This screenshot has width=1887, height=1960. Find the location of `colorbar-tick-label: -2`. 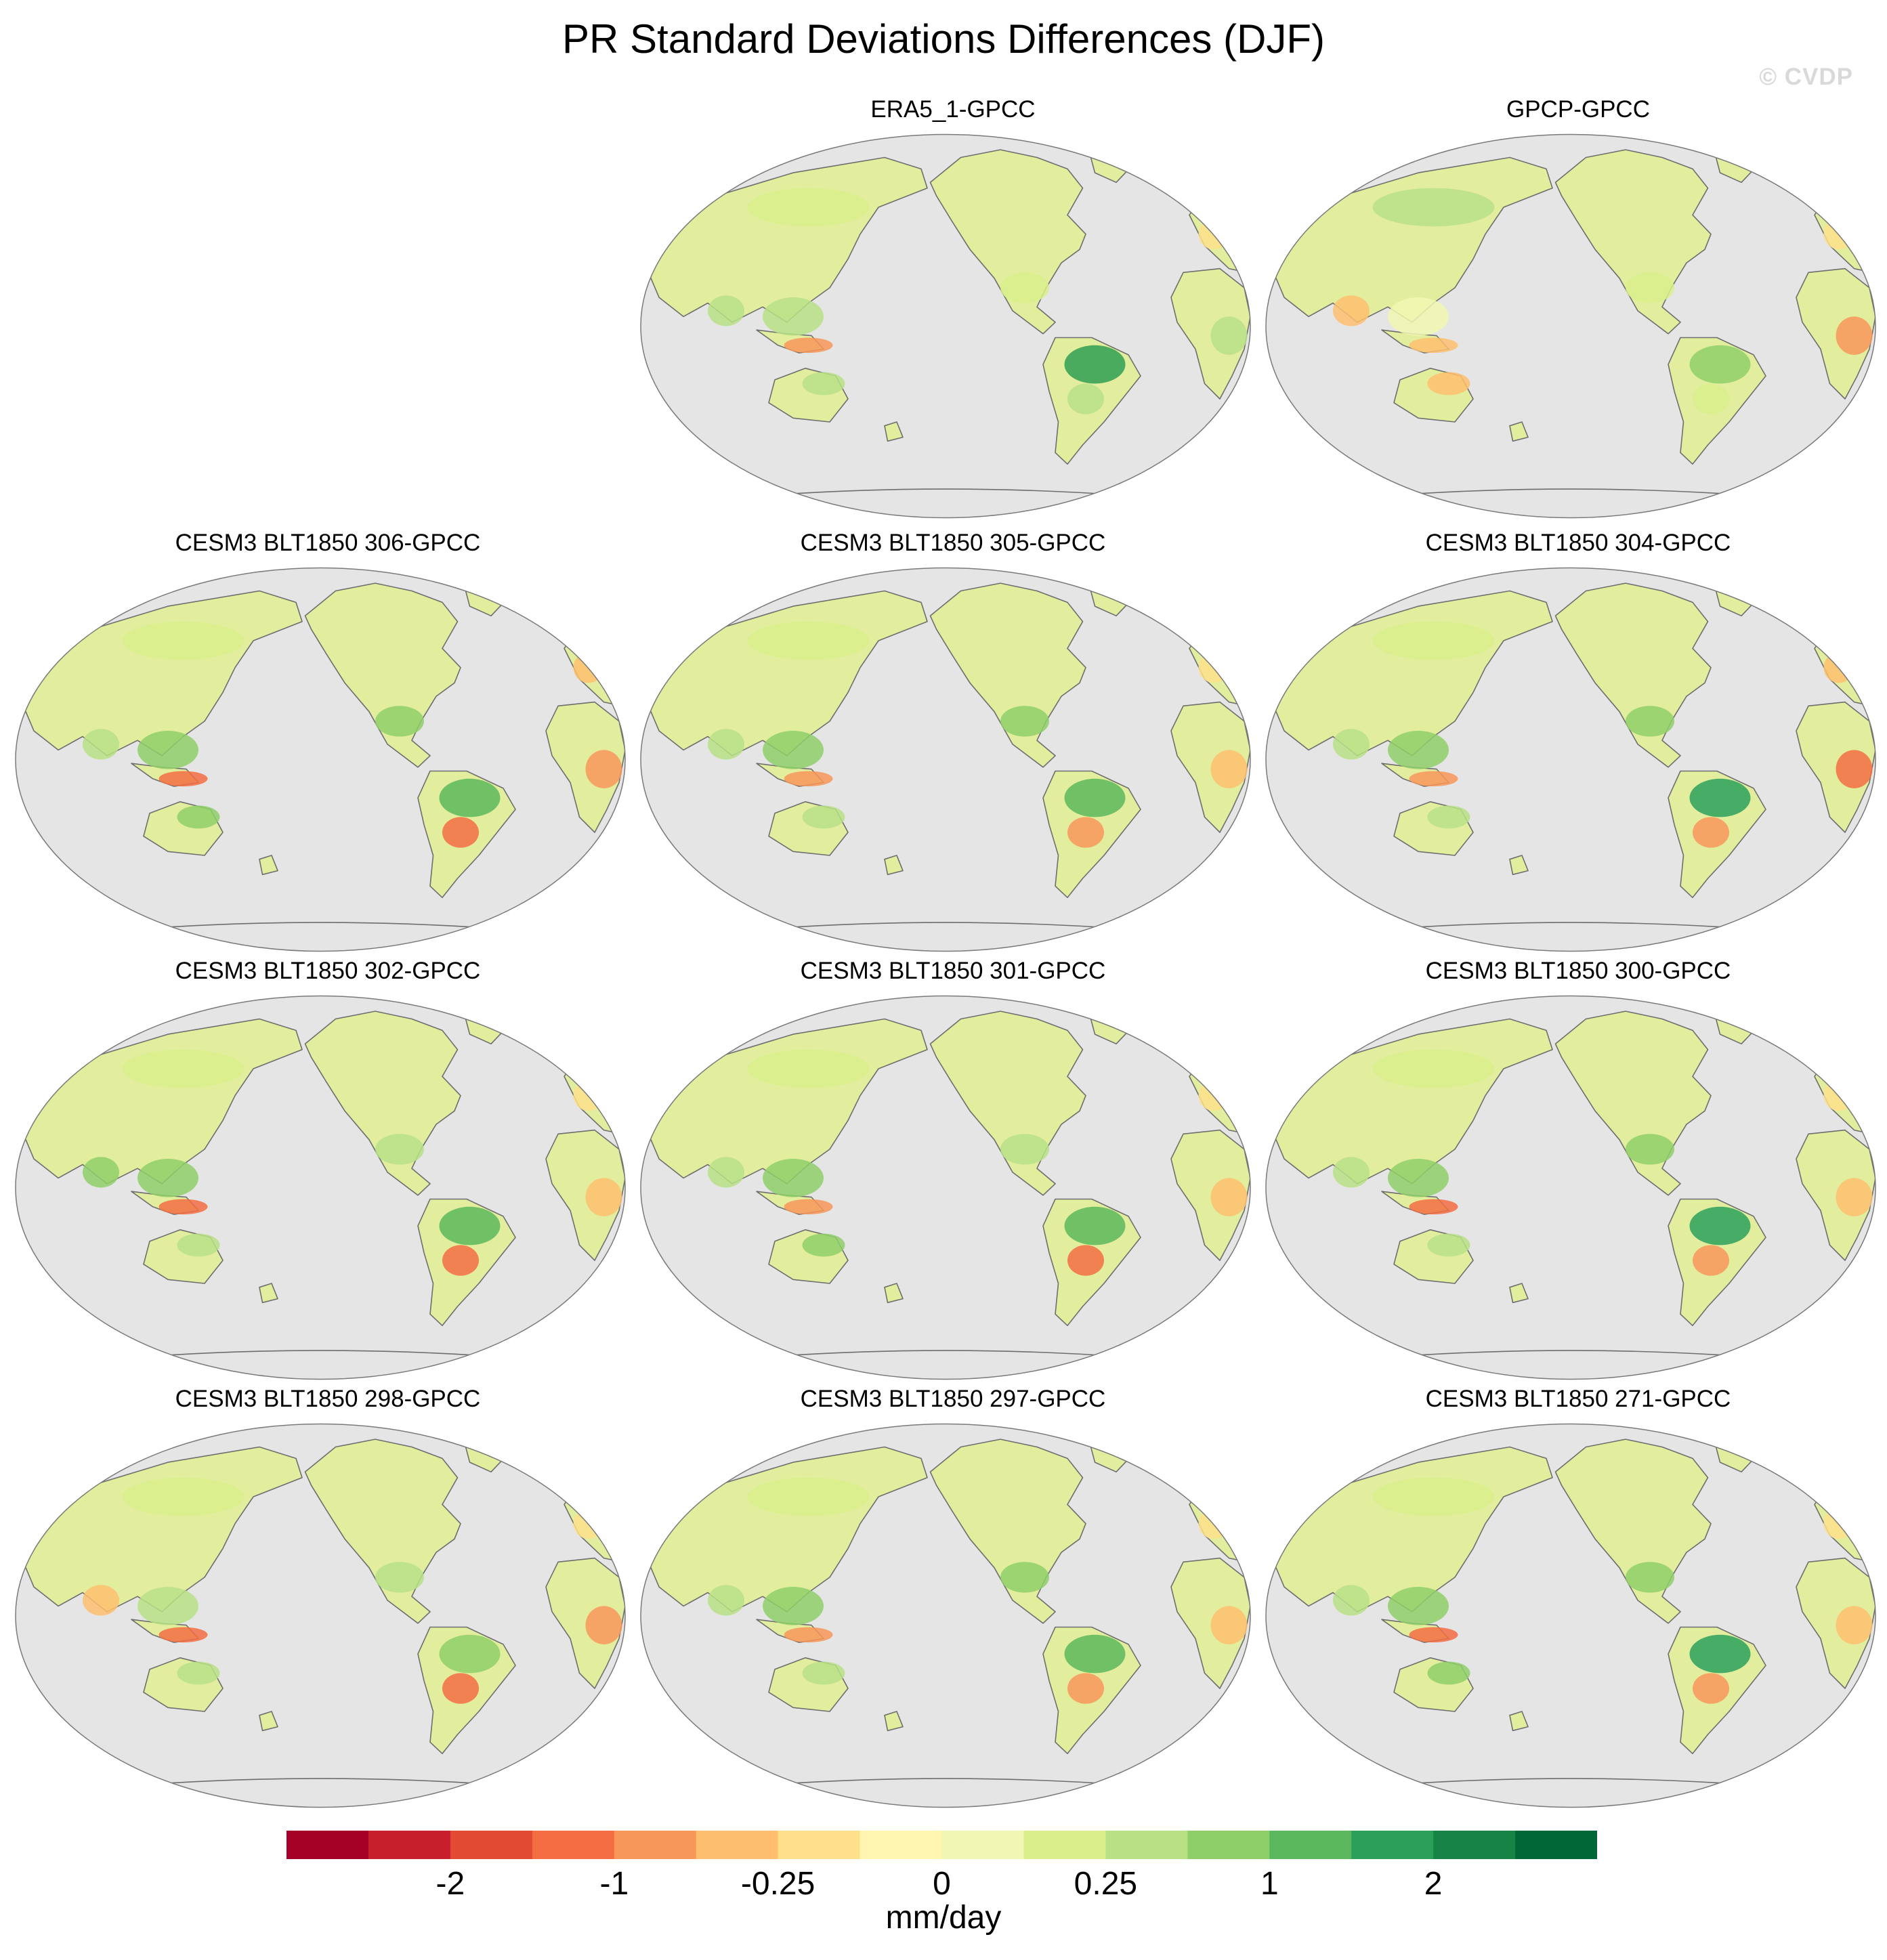

colorbar-tick-label: -2 is located at coordinates (450, 1884).